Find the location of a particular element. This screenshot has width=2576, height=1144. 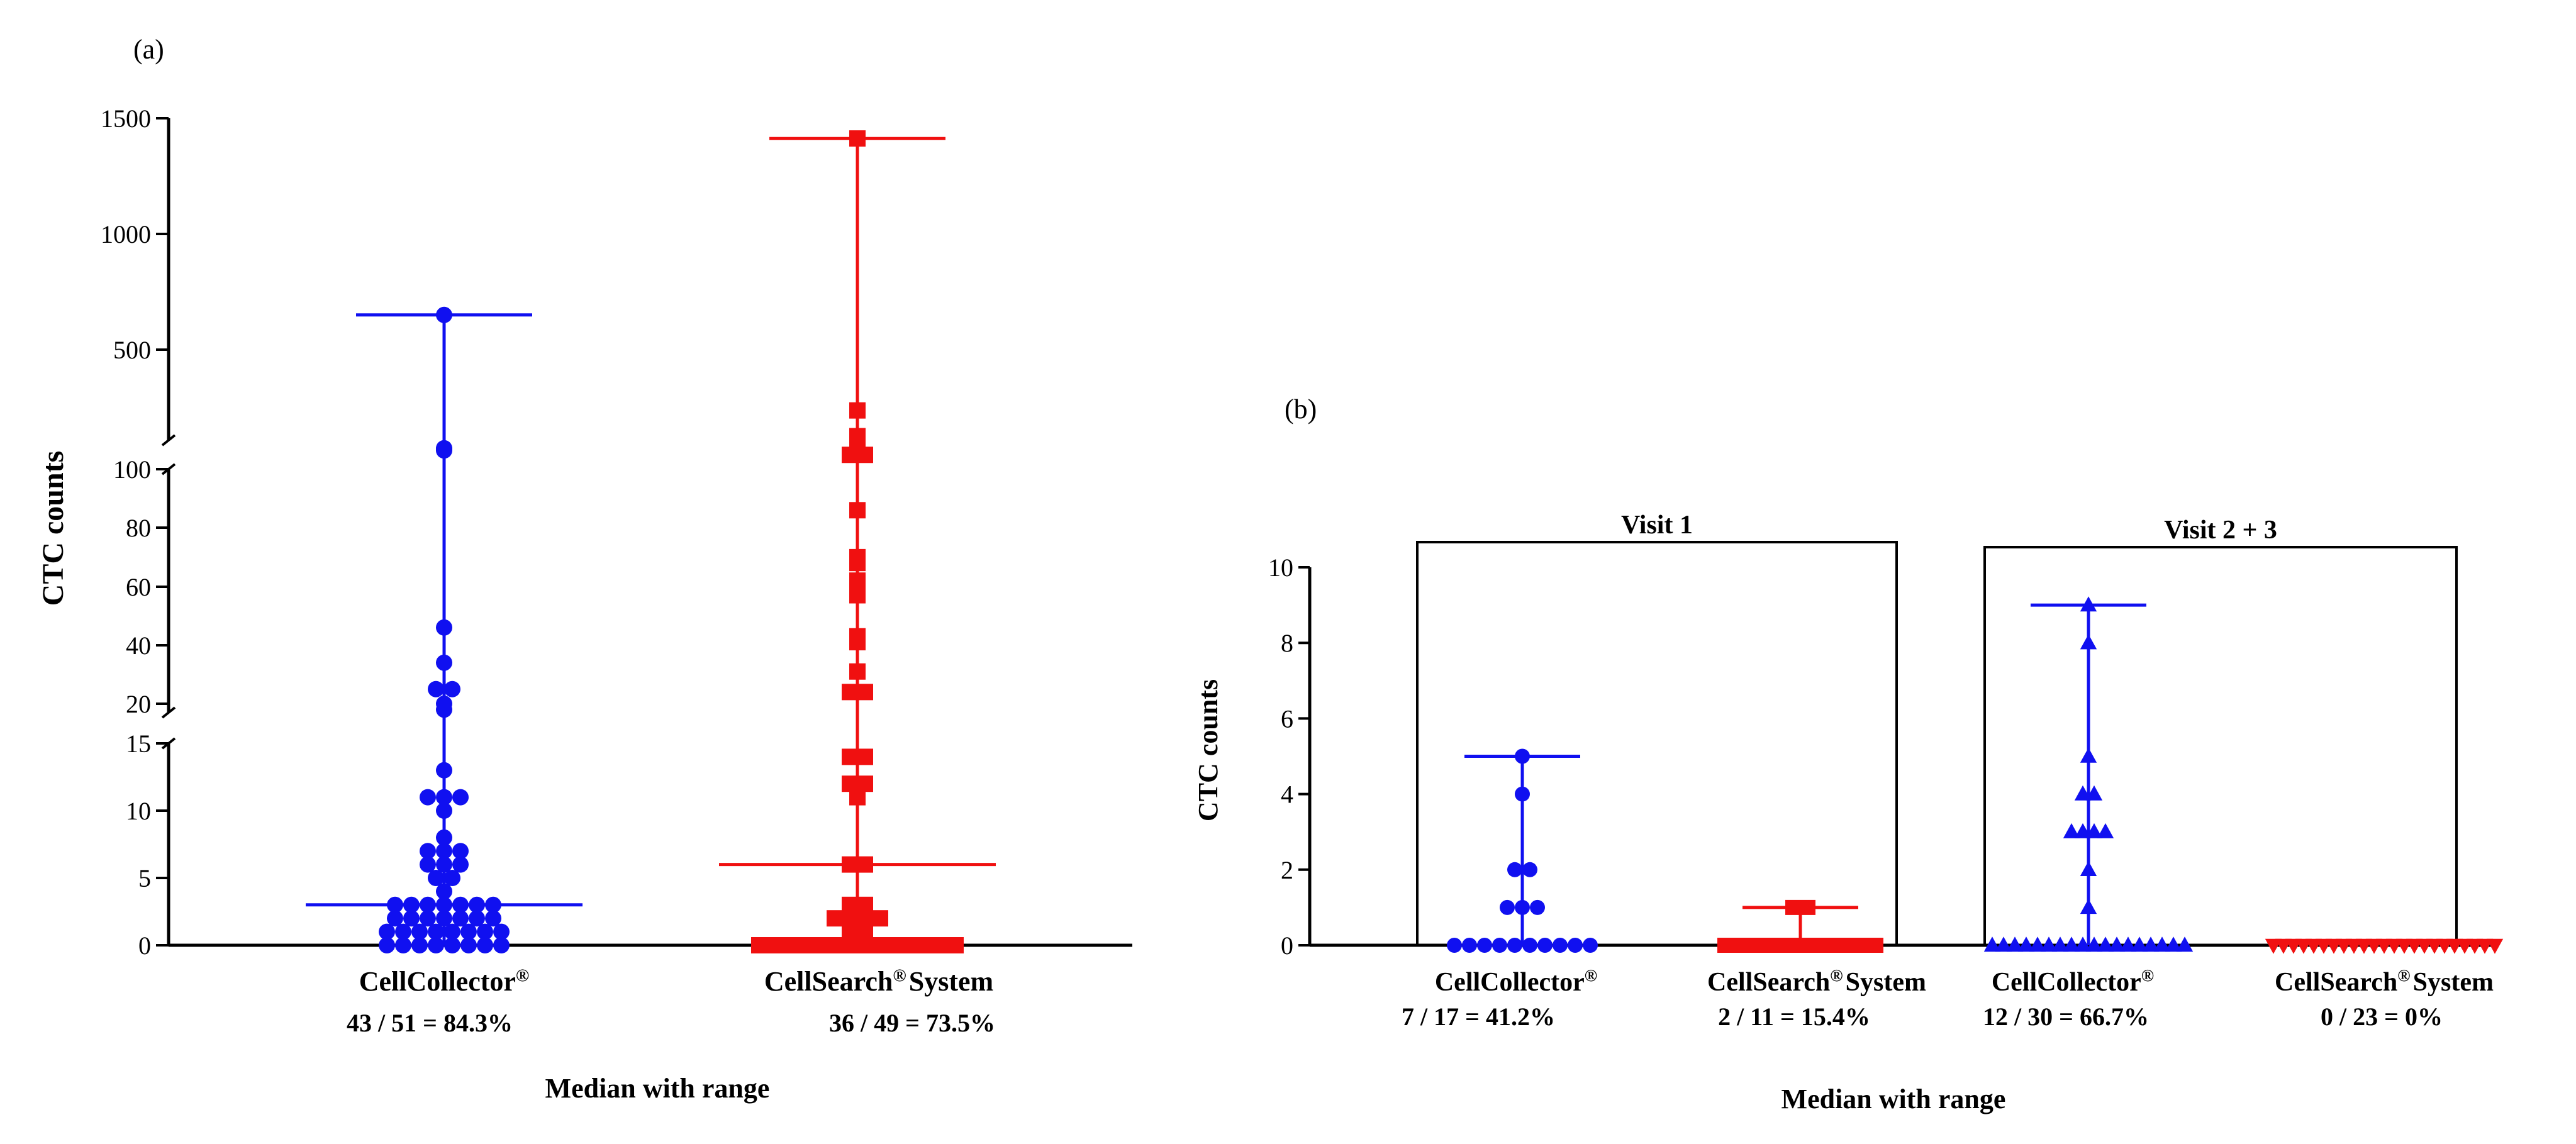

y-tick-label: 10 is located at coordinates (1280, 567).